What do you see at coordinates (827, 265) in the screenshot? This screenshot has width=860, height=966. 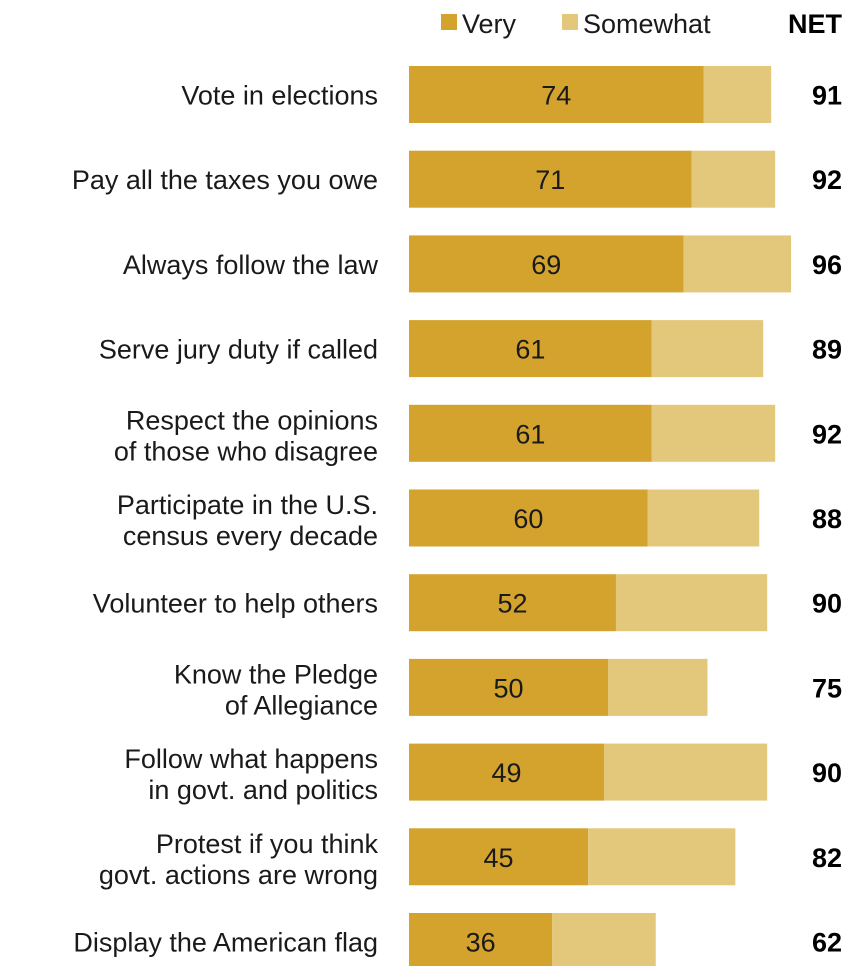 I see `net-value: 96` at bounding box center [827, 265].